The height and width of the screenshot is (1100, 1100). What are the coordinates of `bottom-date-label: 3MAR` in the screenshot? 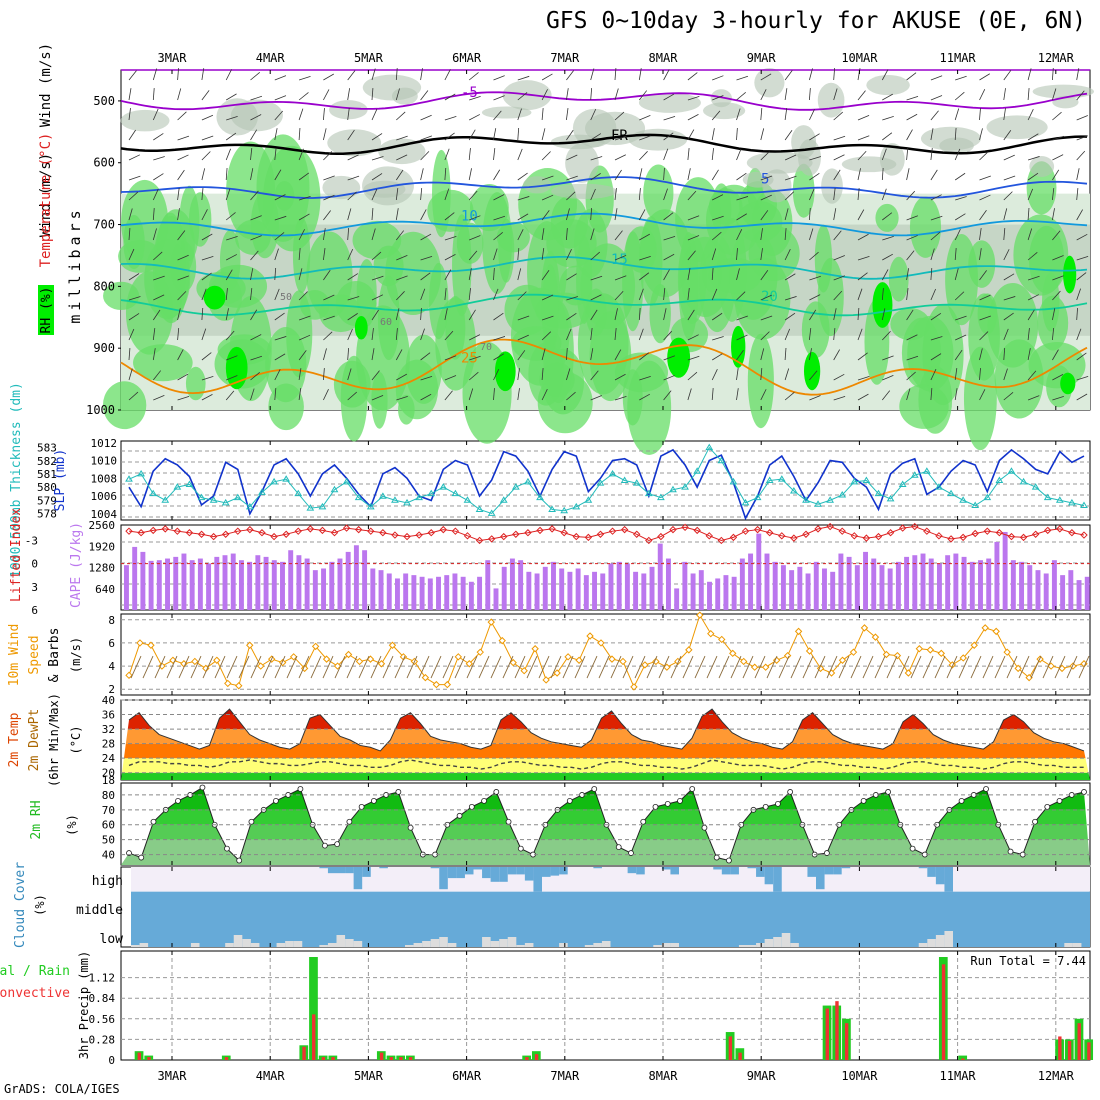 It's located at (173, 1076).